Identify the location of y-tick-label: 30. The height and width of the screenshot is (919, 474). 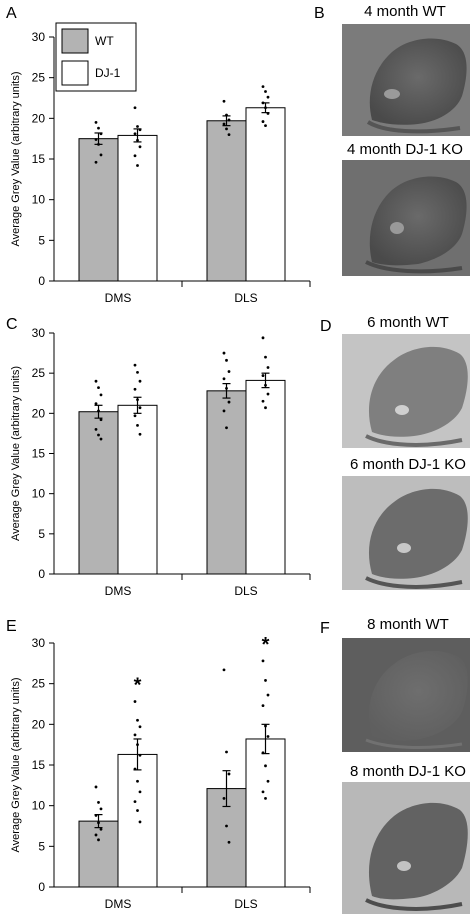
(39, 643).